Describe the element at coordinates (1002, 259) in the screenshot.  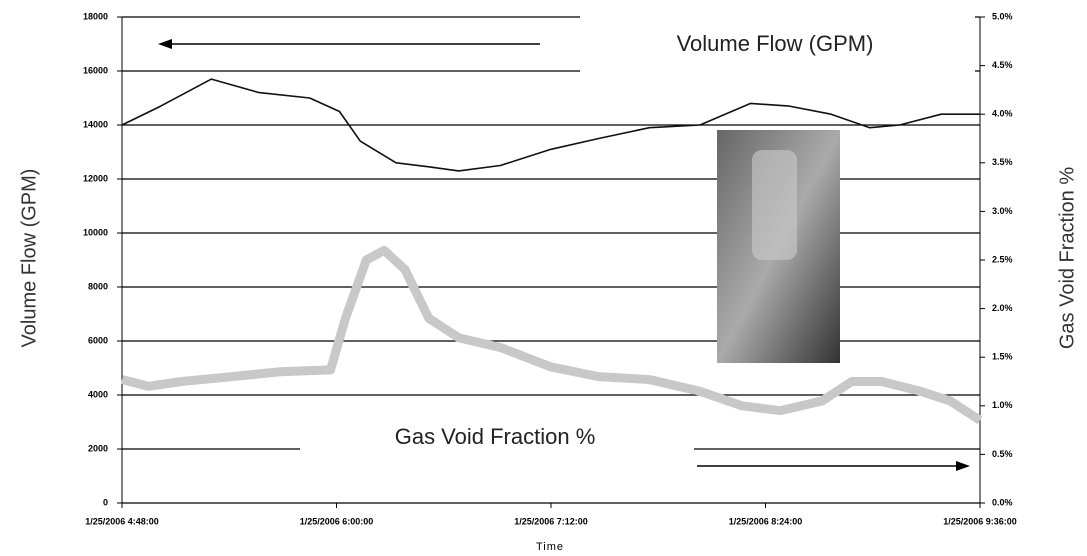
I see `y2-tick-label: 2.5%` at that location.